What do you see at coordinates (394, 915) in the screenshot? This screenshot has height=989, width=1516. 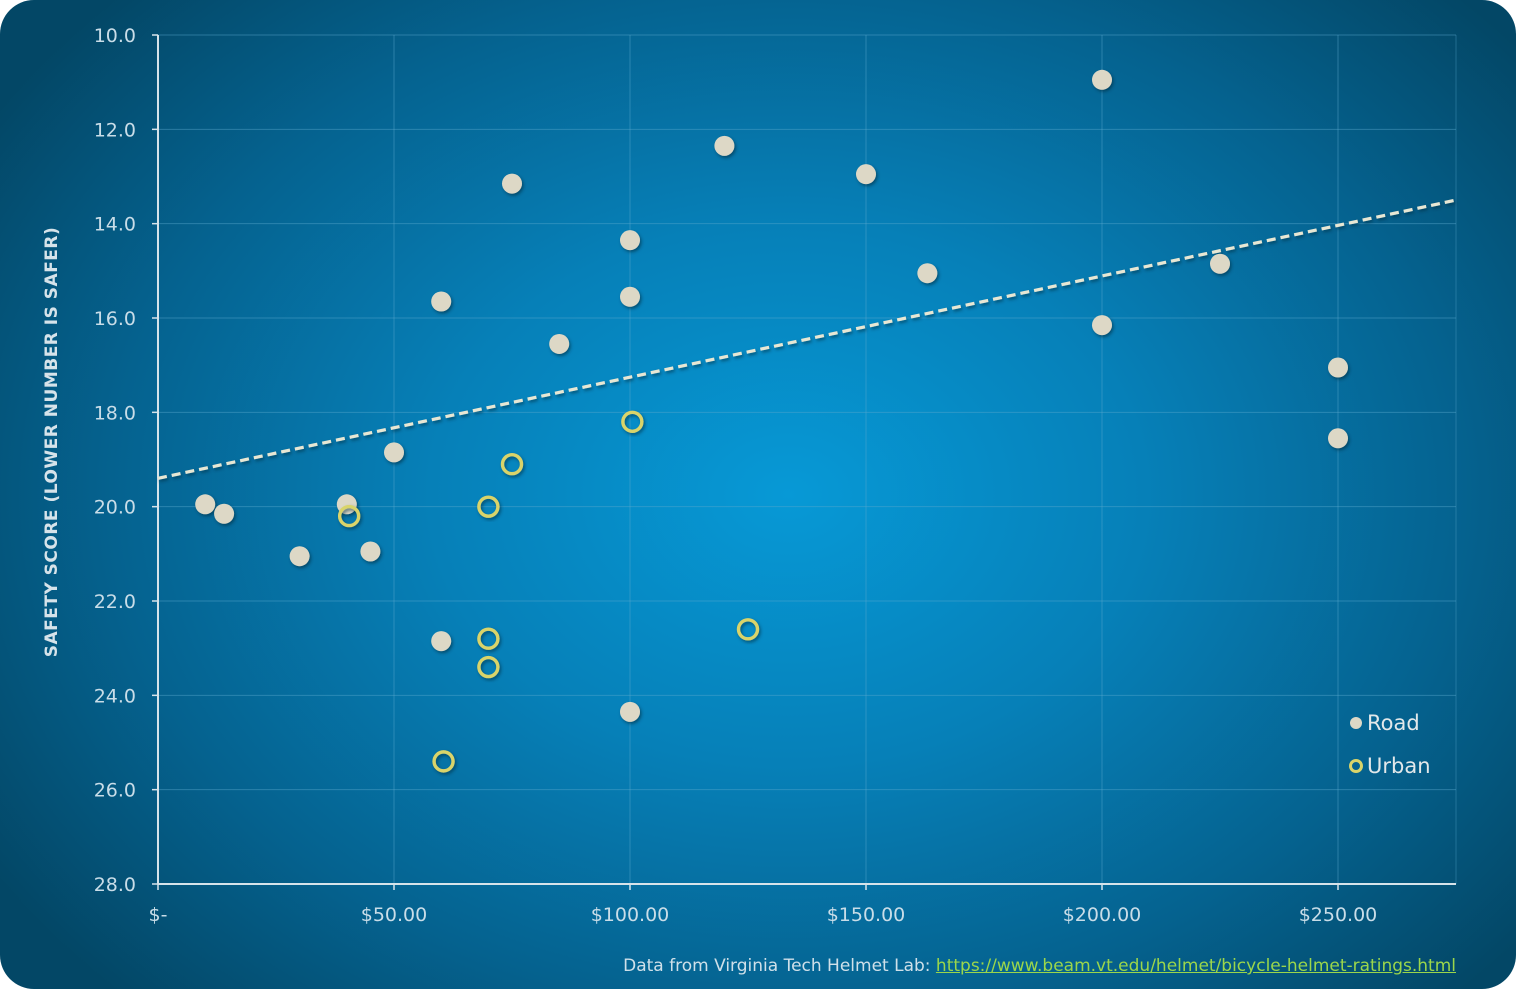 I see `x-tick-label: $50.00` at bounding box center [394, 915].